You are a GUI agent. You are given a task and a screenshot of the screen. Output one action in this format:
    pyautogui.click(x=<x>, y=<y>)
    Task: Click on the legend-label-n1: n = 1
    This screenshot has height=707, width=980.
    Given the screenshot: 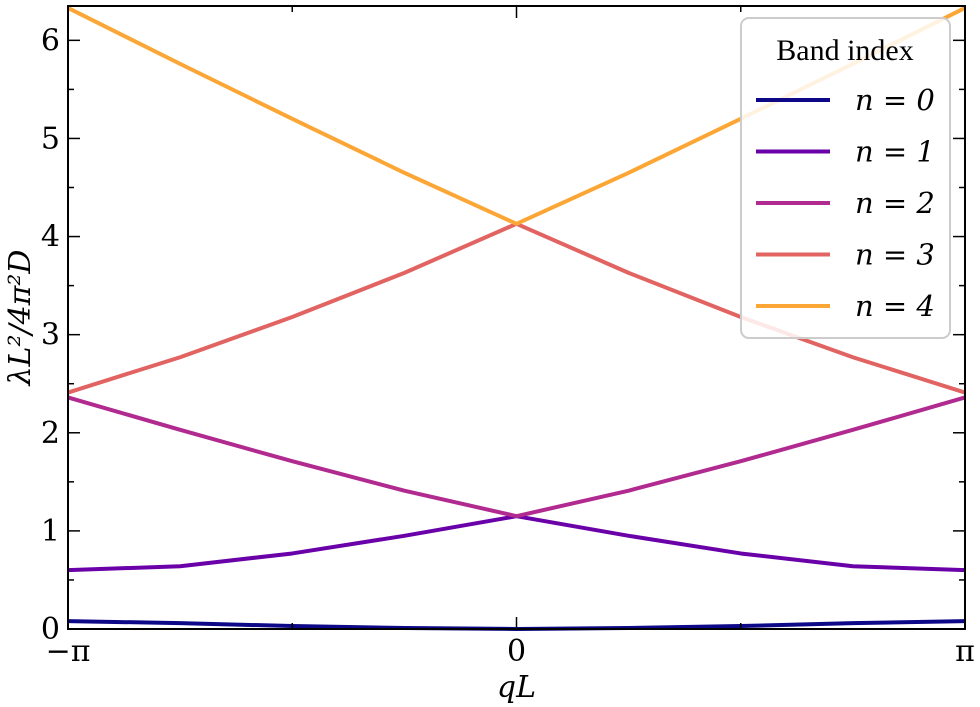 What is the action you would take?
    pyautogui.click(x=895, y=152)
    